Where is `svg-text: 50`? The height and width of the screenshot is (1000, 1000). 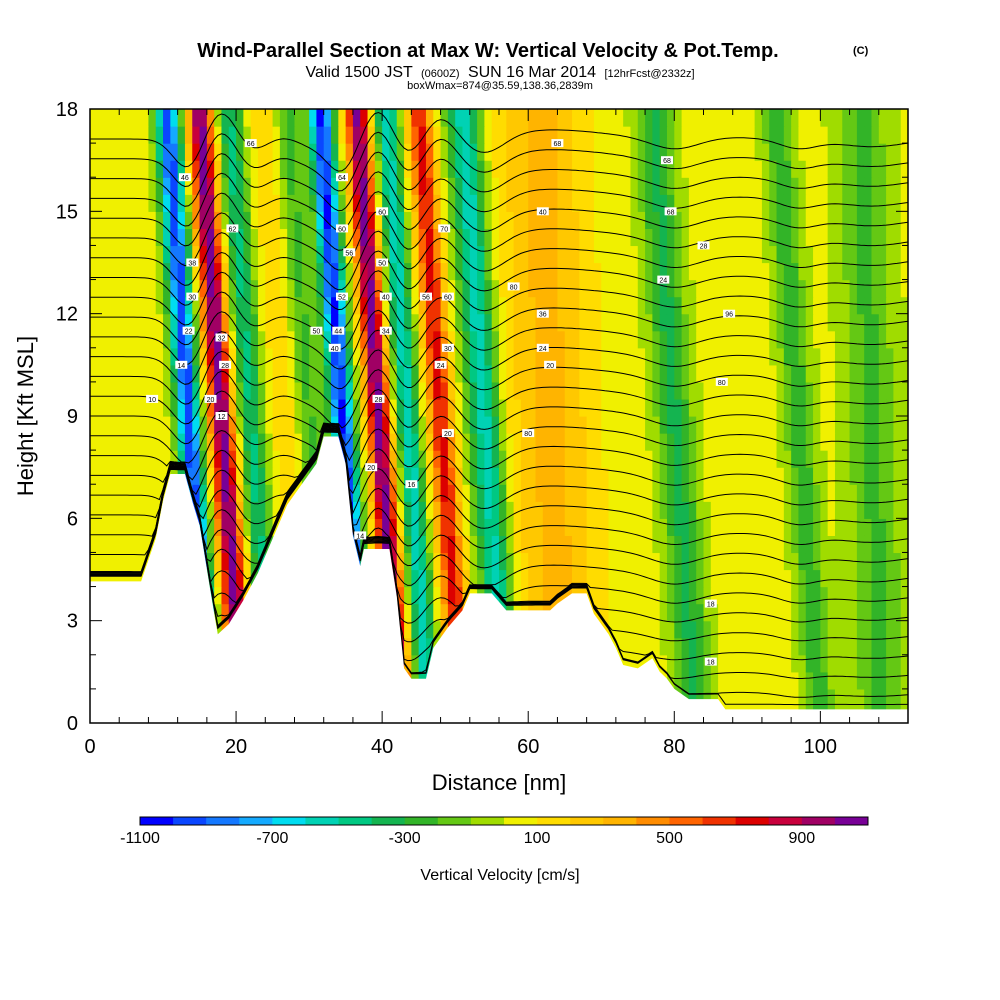 svg-text: 50 is located at coordinates (382, 264).